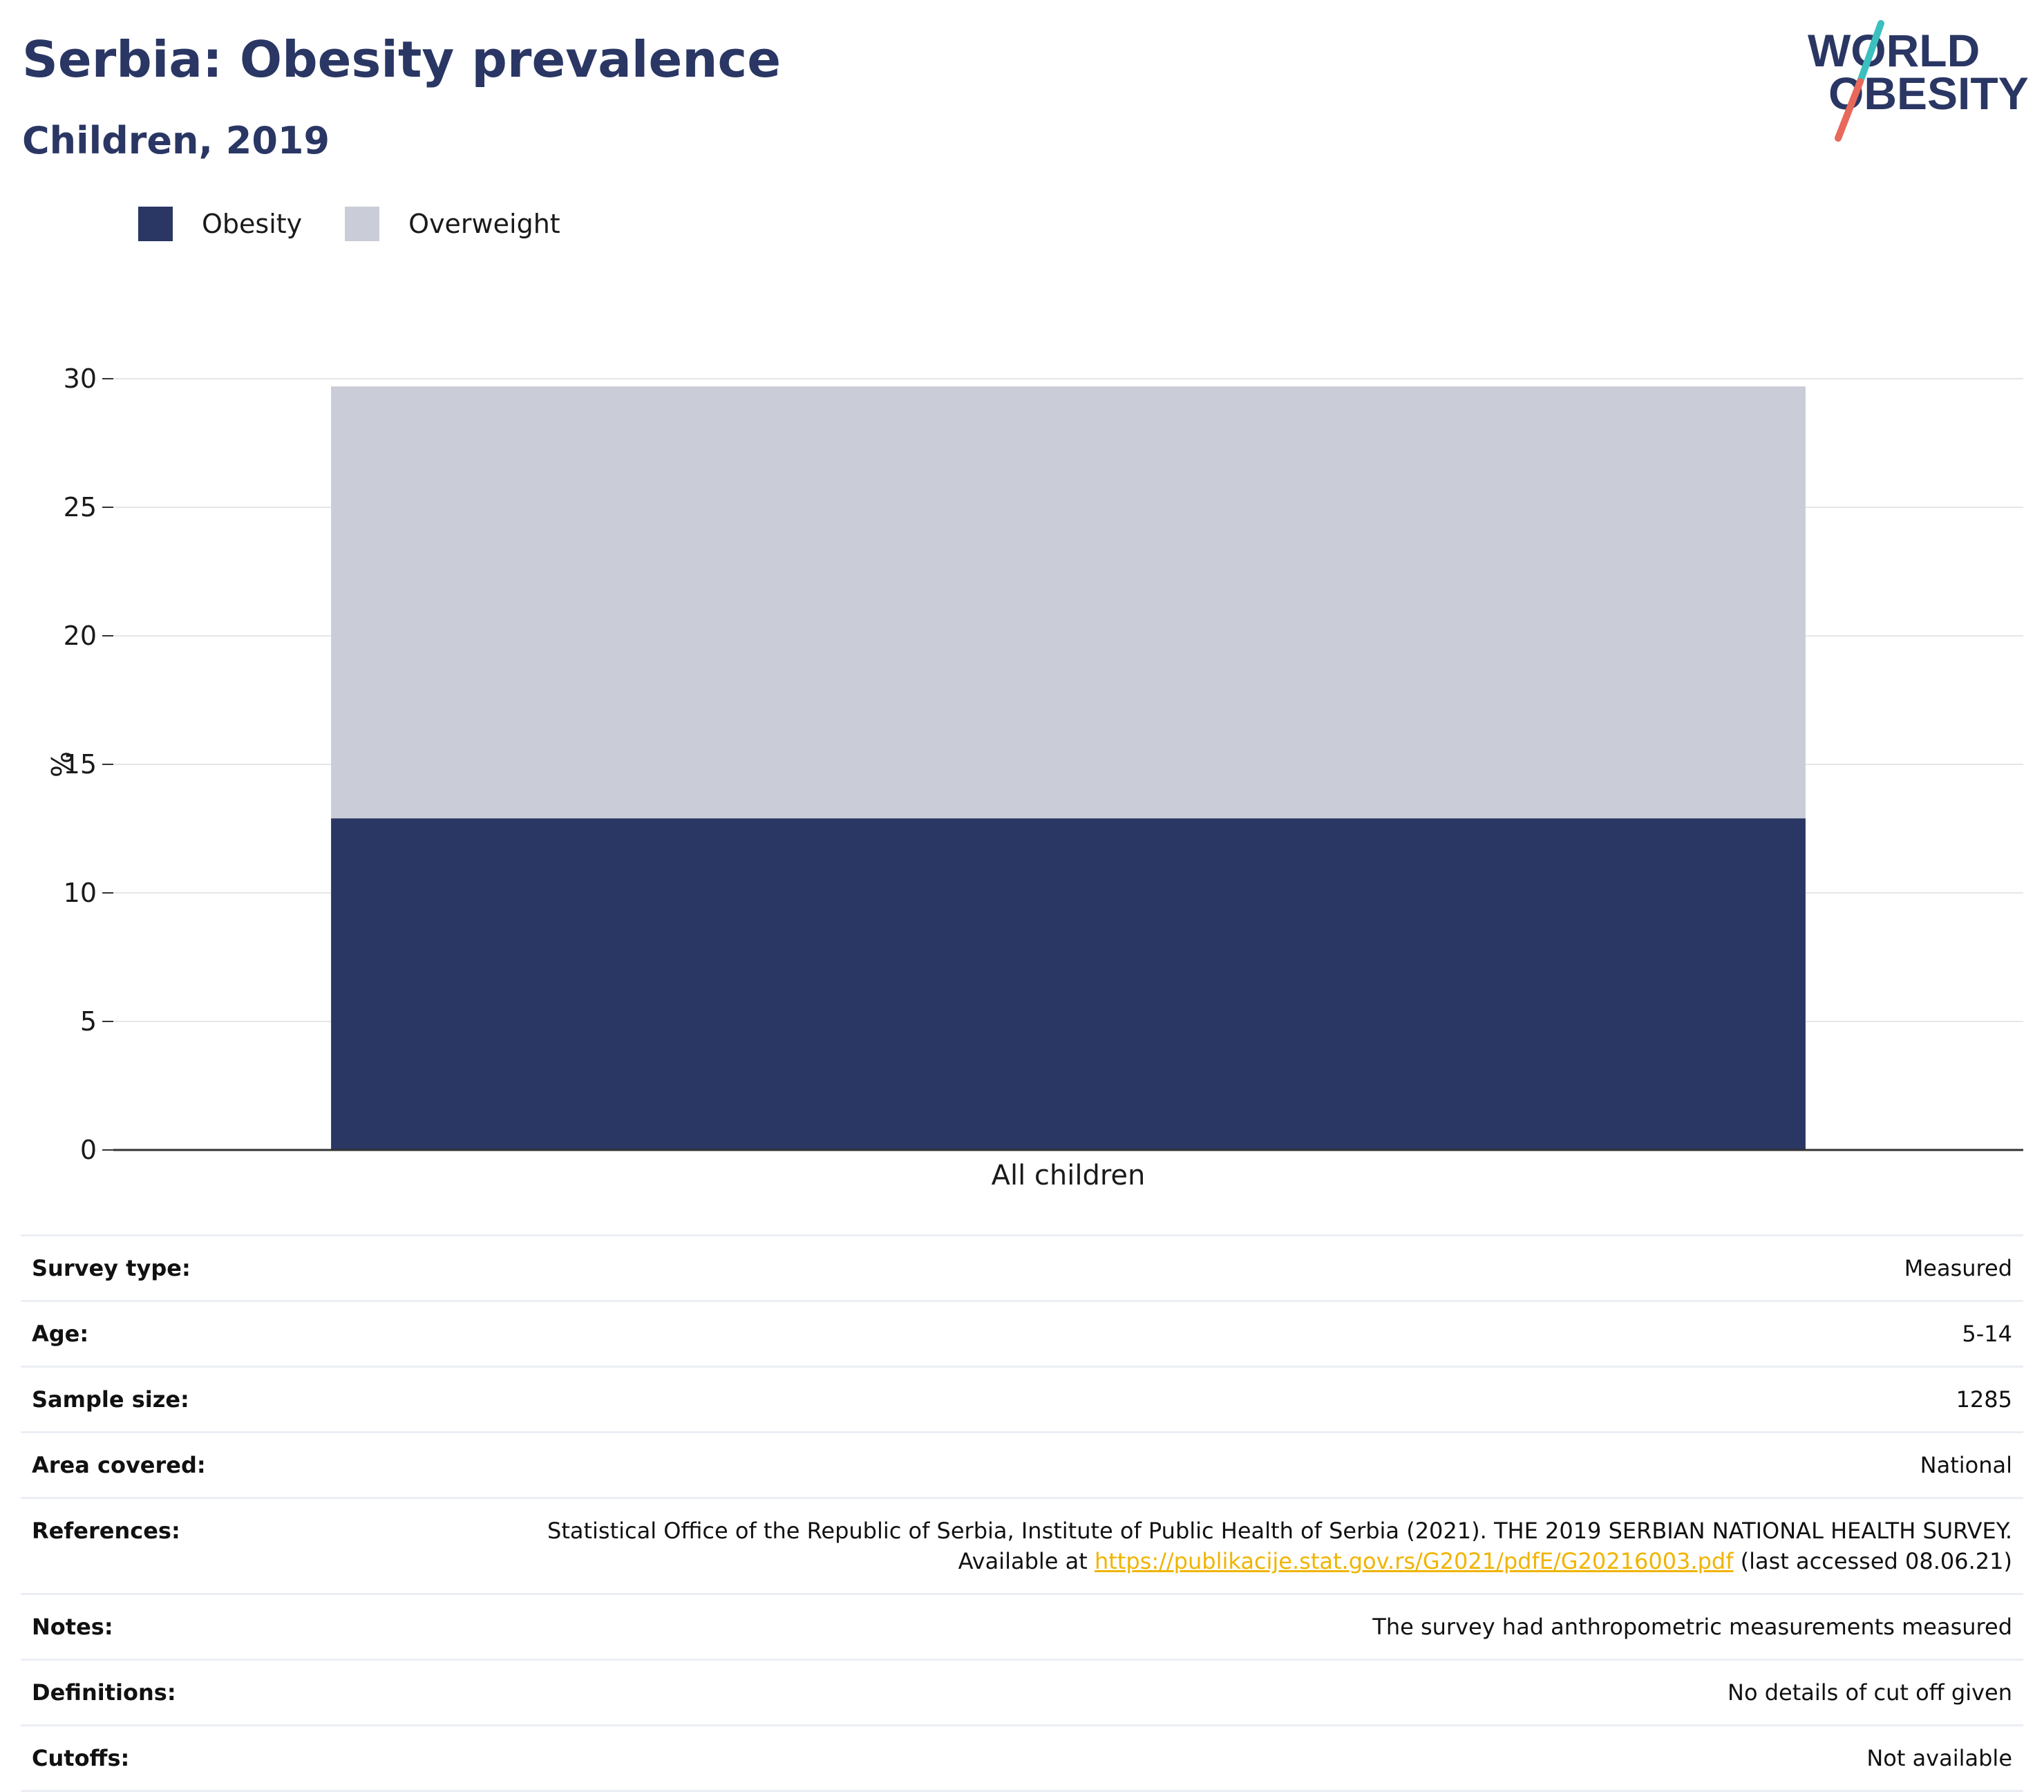  Describe the element at coordinates (239, 1692) in the screenshot. I see `detail-key-definitions: Definitions:` at that location.